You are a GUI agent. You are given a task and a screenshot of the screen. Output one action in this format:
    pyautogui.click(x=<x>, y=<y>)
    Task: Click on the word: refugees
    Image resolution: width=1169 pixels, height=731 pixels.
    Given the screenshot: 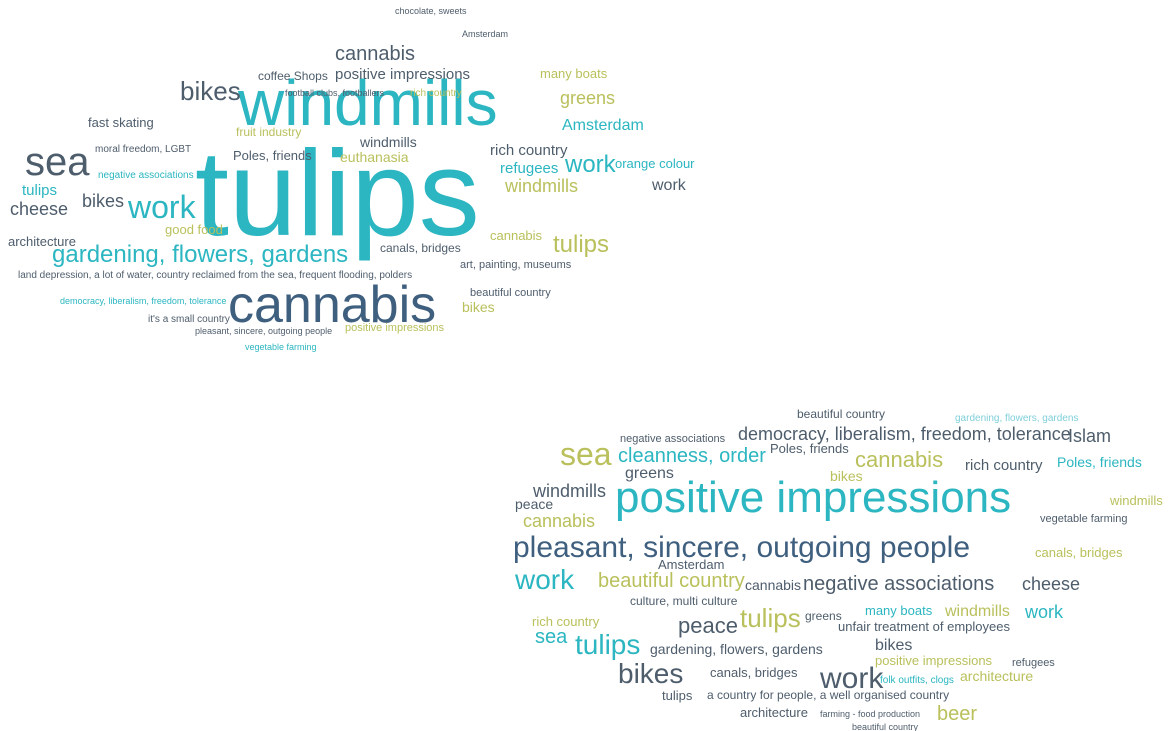 What is the action you would take?
    pyautogui.click(x=1033, y=663)
    